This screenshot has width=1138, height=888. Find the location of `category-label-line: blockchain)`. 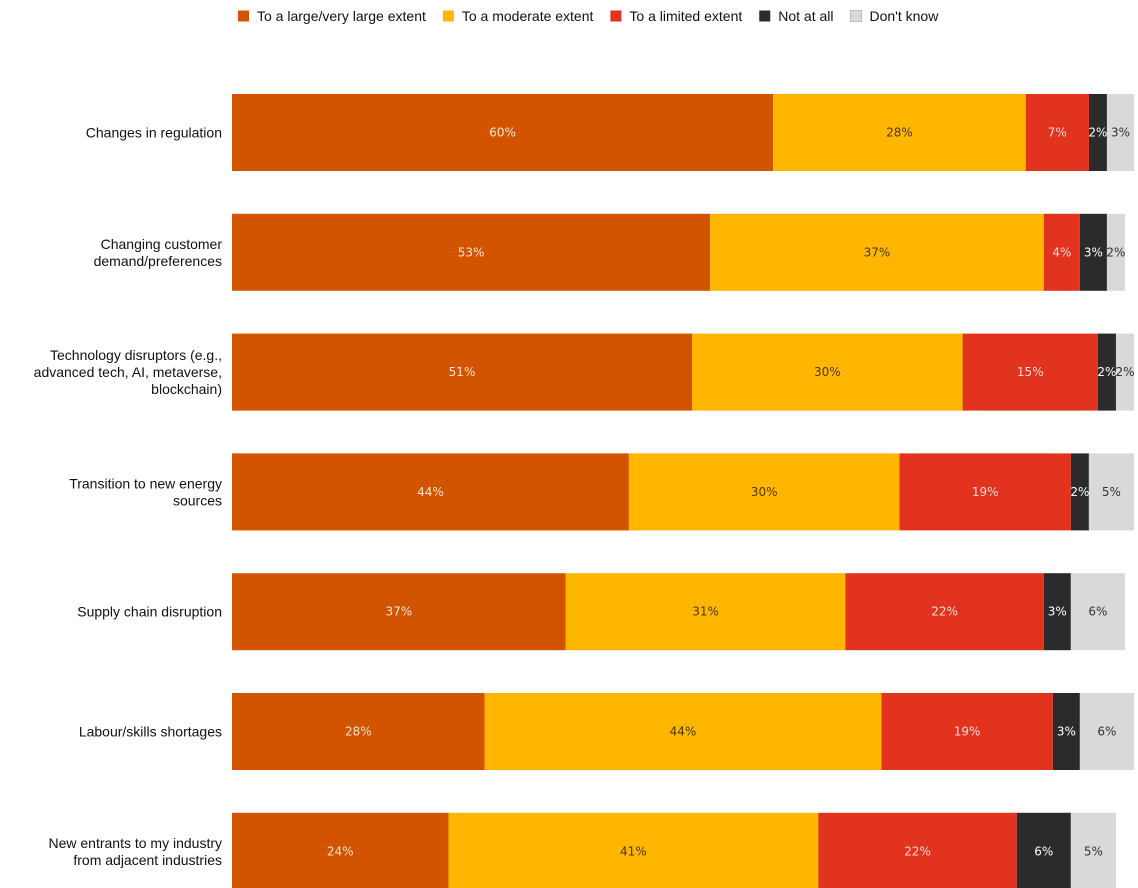

category-label-line: blockchain) is located at coordinates (186, 389).